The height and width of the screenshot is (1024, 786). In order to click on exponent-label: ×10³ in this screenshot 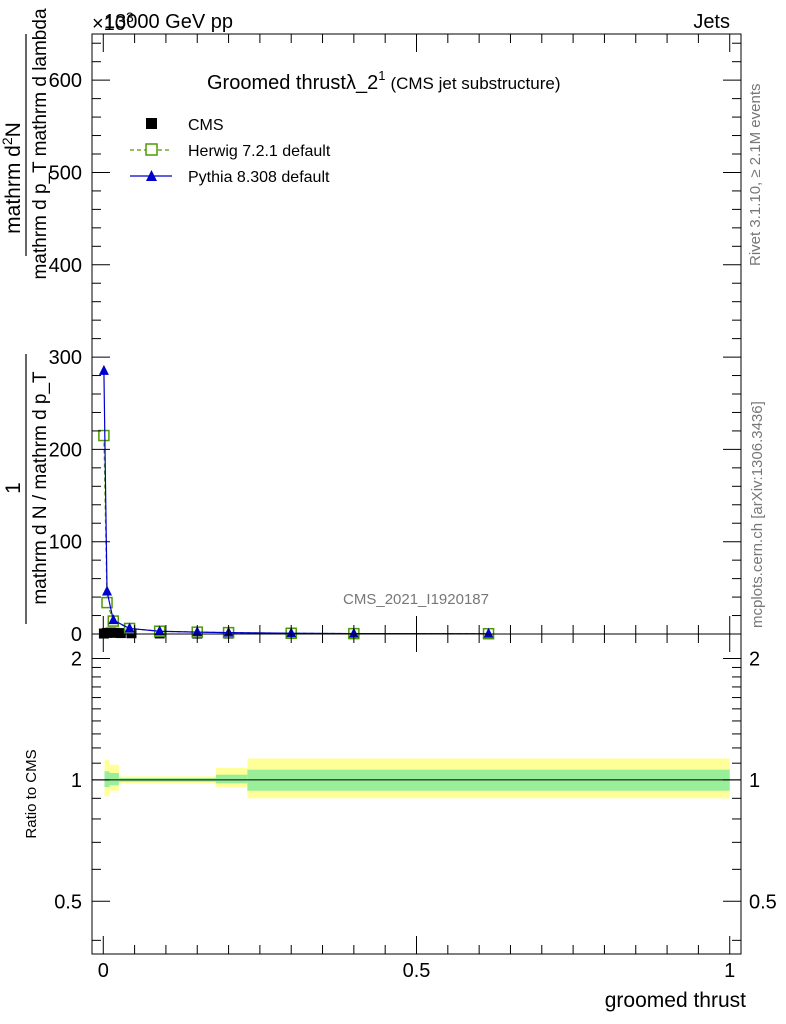, I will do `click(113, 22)`.